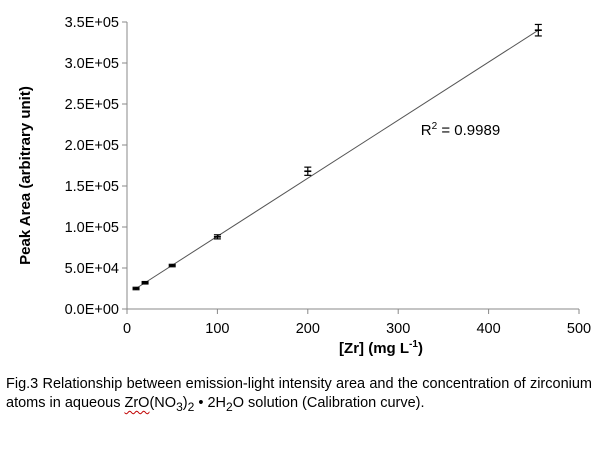 This screenshot has height=450, width=600. What do you see at coordinates (328, 403) in the screenshot?
I see `caption-text-part2: O solution (Calibration curve).` at bounding box center [328, 403].